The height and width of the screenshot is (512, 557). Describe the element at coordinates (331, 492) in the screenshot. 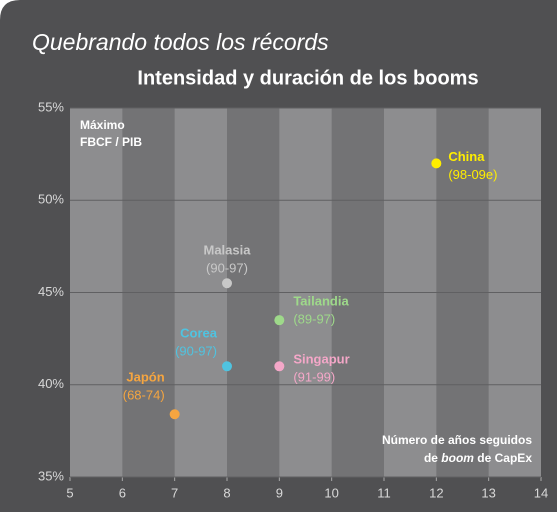

I see `x-tick-label: 10` at that location.